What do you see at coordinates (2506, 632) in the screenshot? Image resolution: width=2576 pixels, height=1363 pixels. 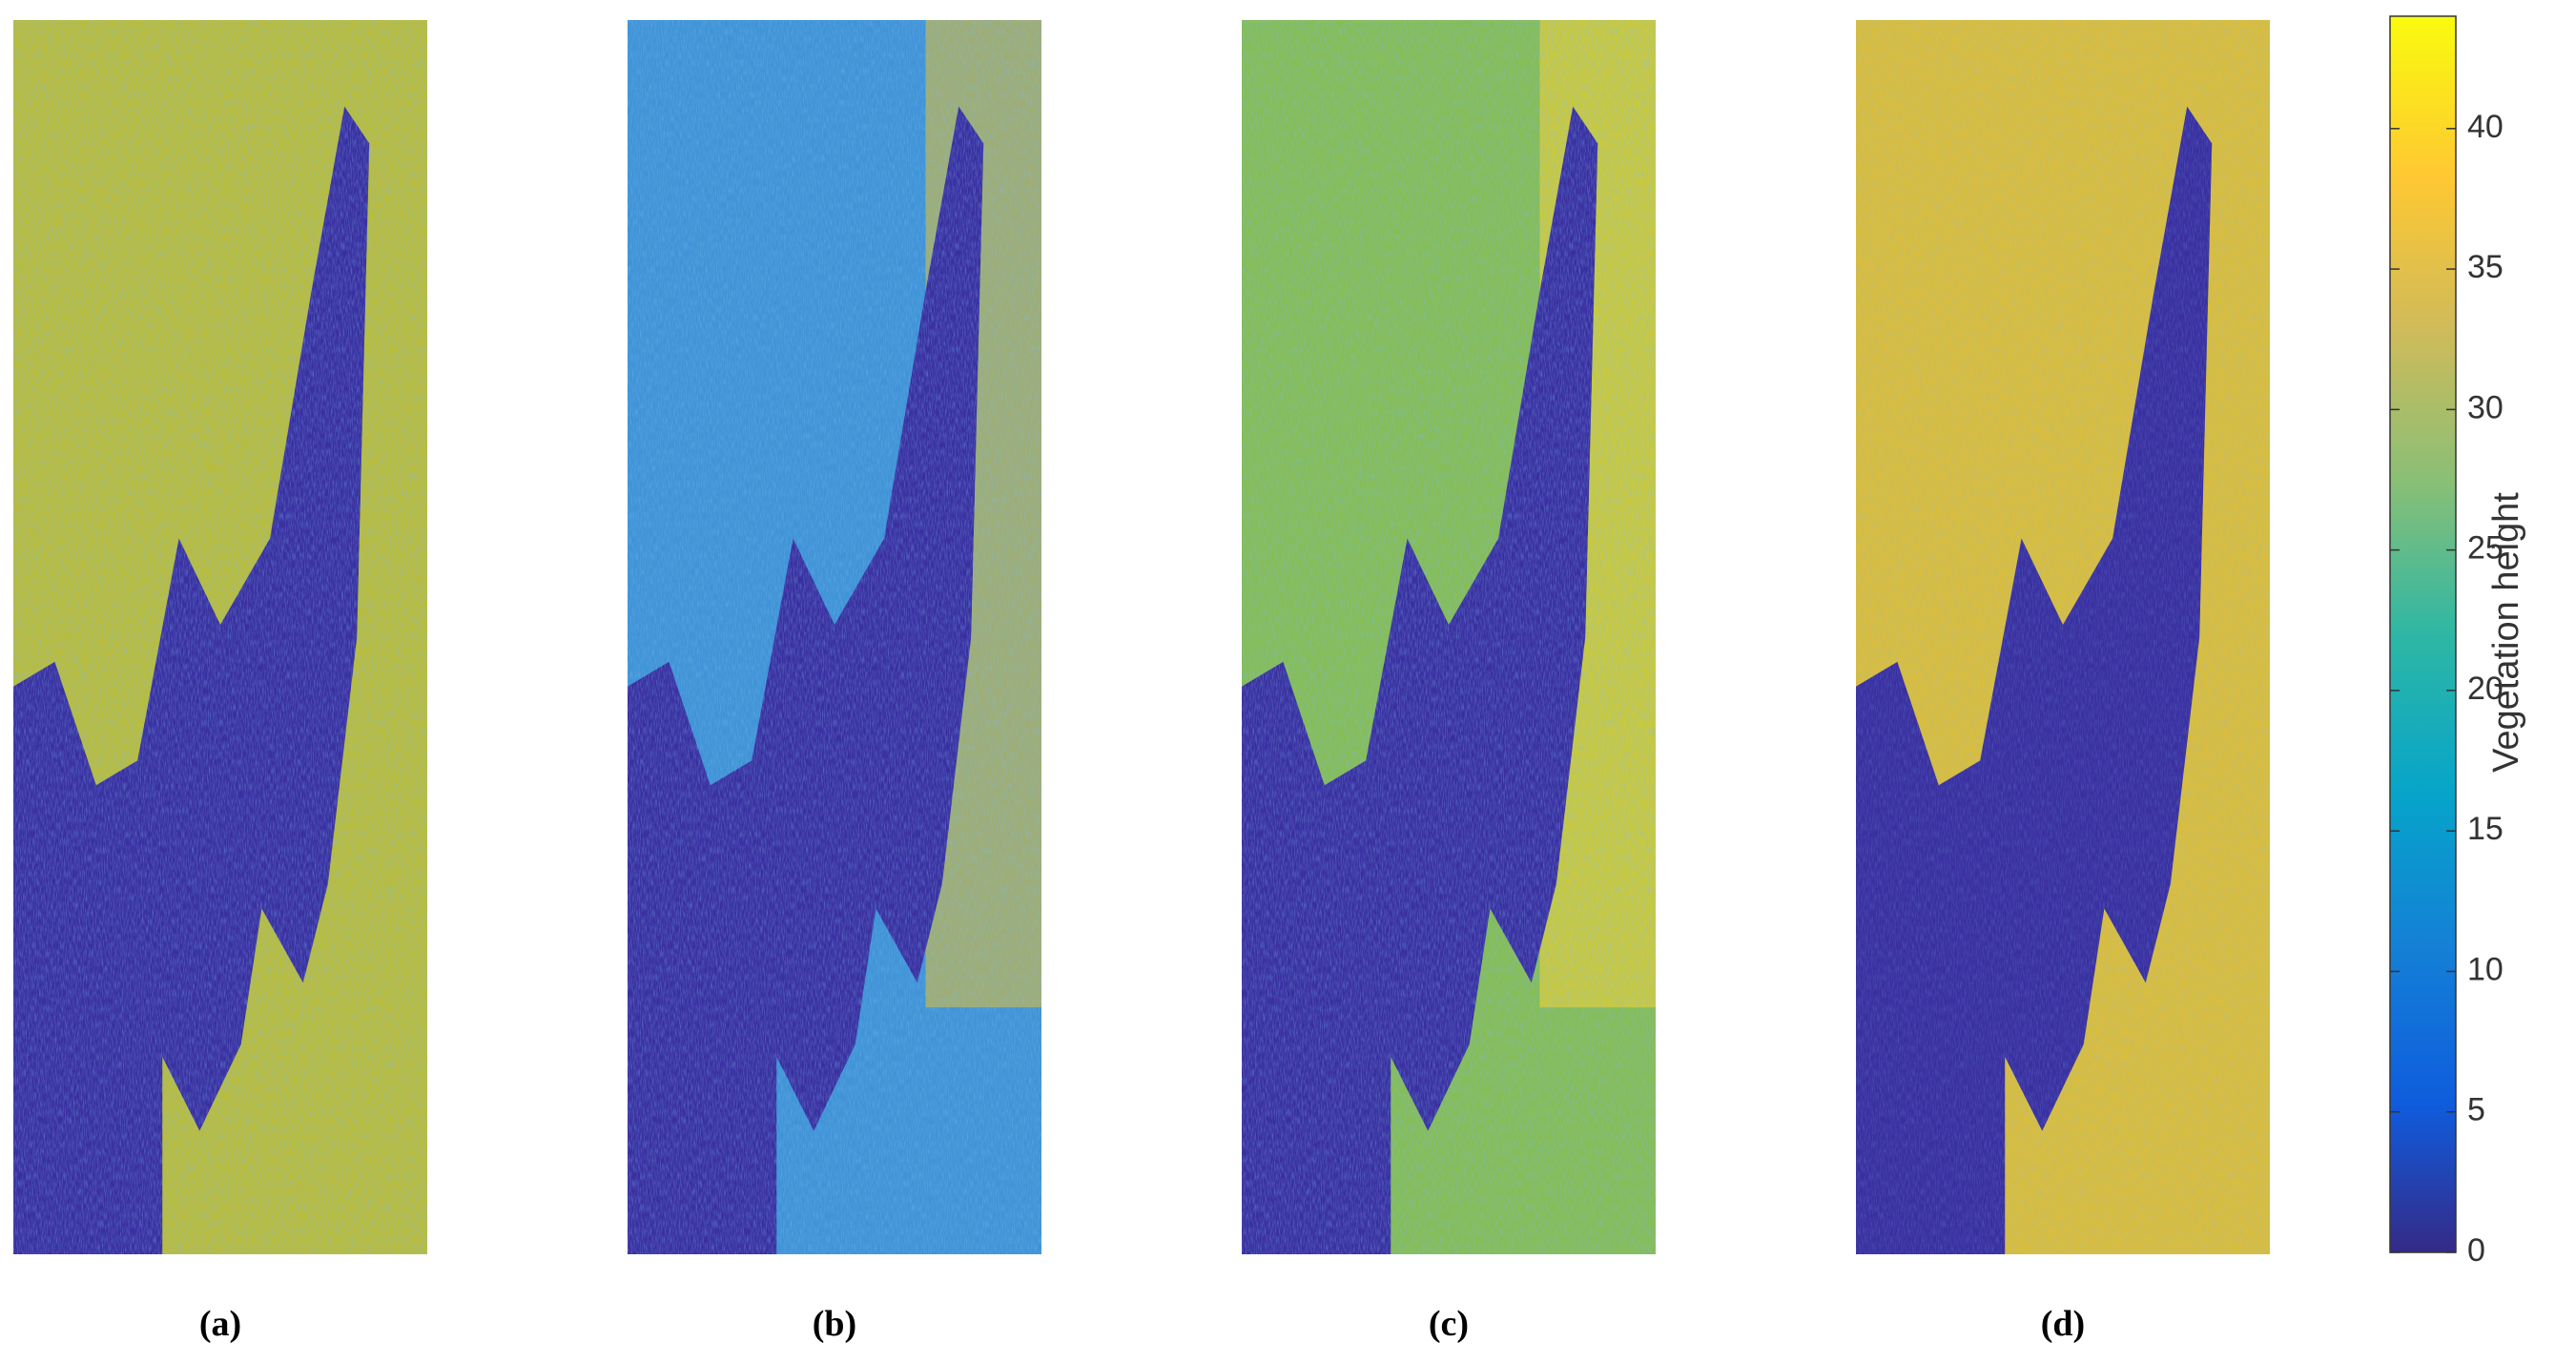 I see `colorbar-label: Vegetation height` at bounding box center [2506, 632].